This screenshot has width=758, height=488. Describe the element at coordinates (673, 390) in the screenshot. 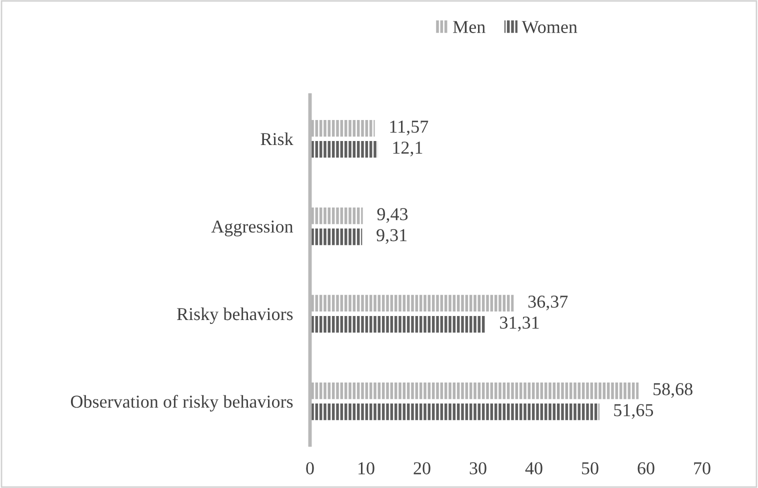

I see `data-label: 58,68` at that location.